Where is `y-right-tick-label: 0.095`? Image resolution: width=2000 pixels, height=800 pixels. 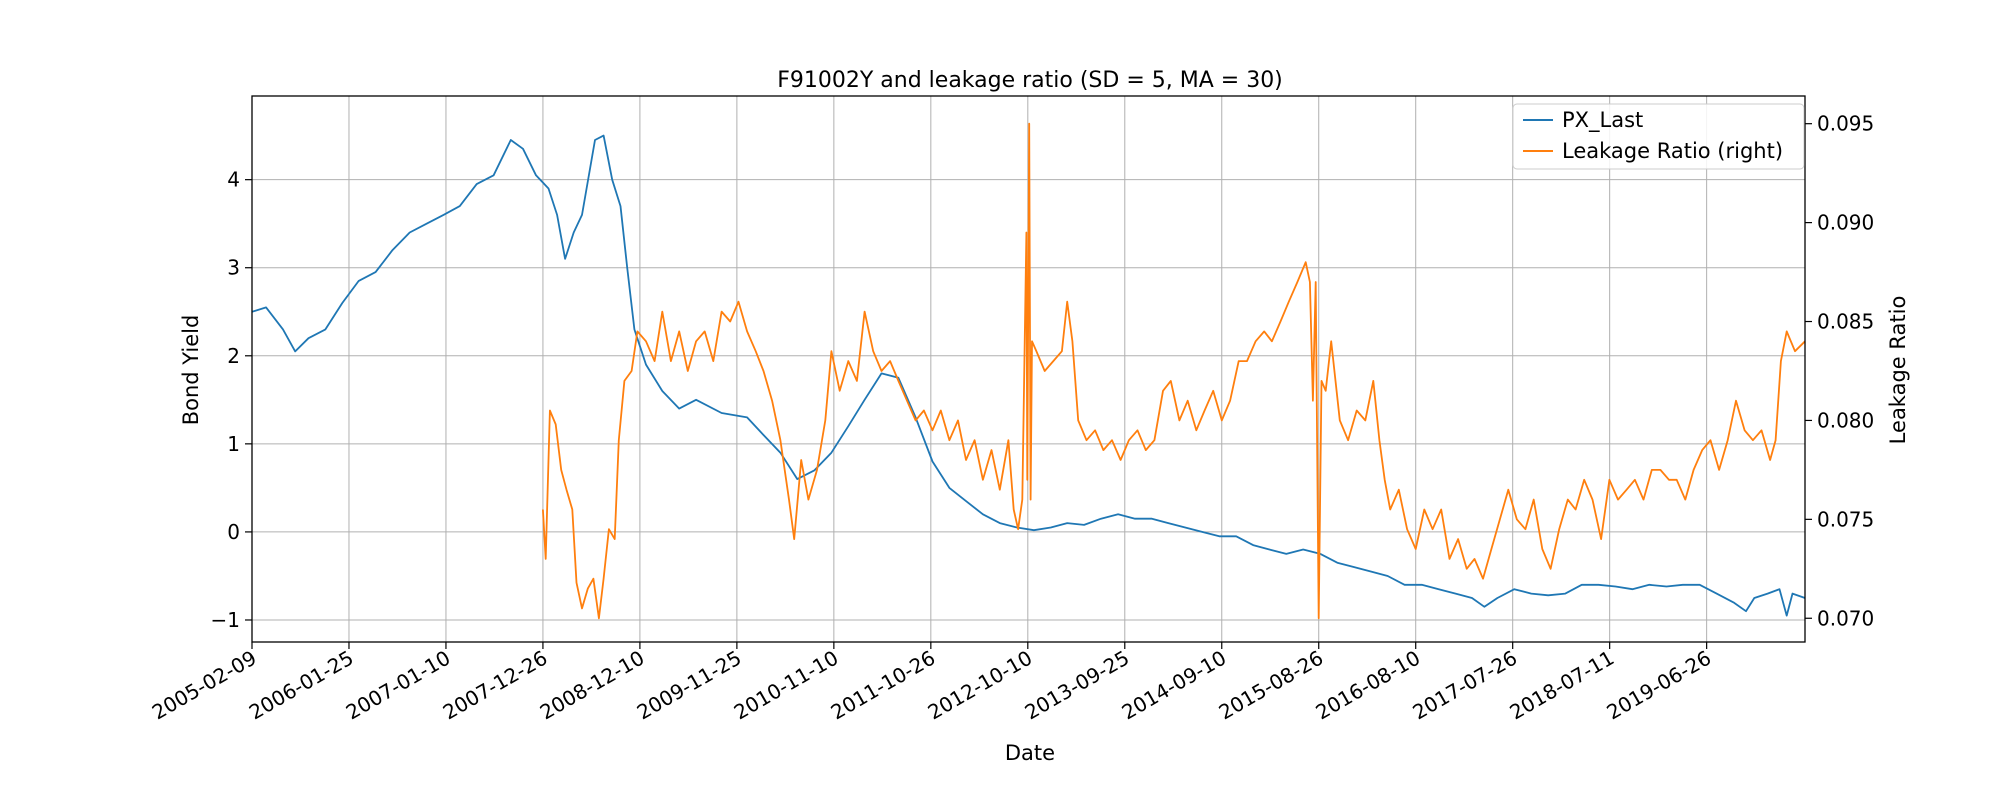 y-right-tick-label: 0.095 is located at coordinates (1845, 124).